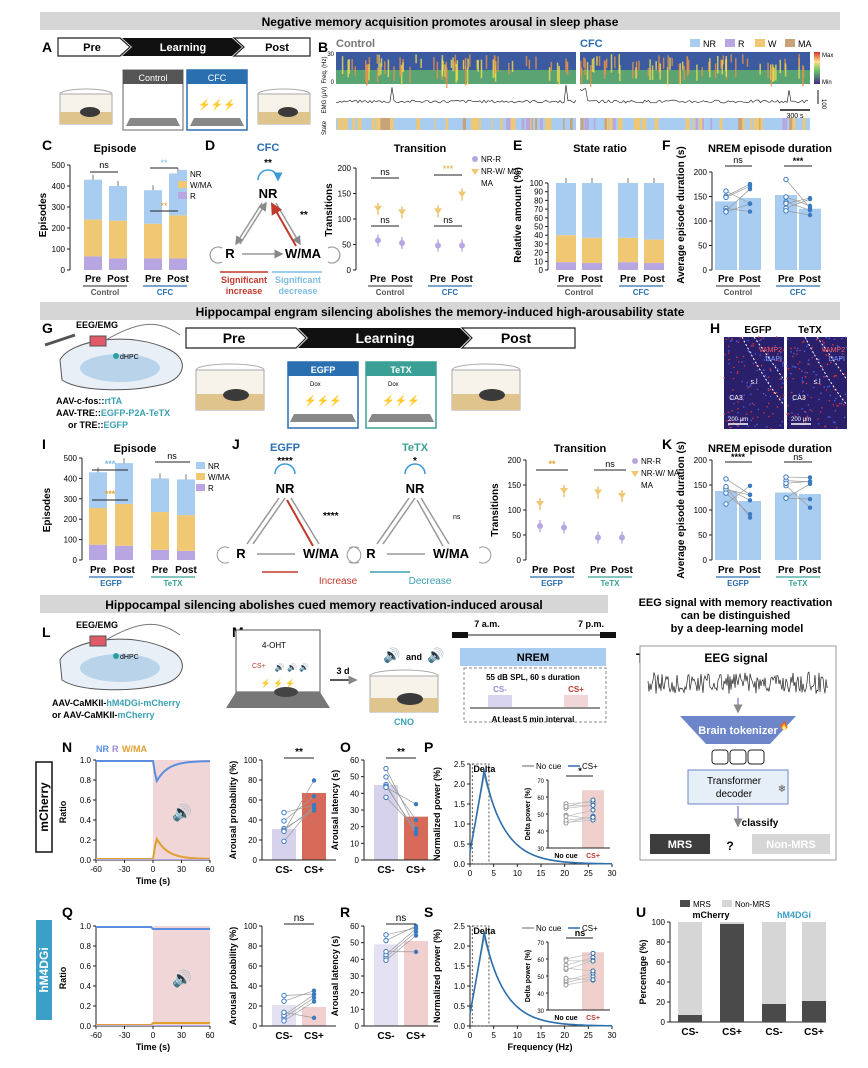  I want to click on t-tokenizer-label: Brain tokenizer, so click(738, 731).